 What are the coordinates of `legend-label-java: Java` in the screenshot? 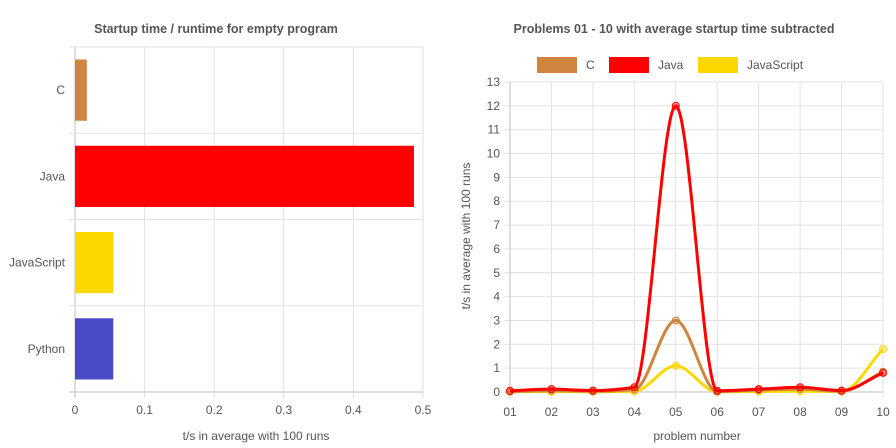 It's located at (671, 65).